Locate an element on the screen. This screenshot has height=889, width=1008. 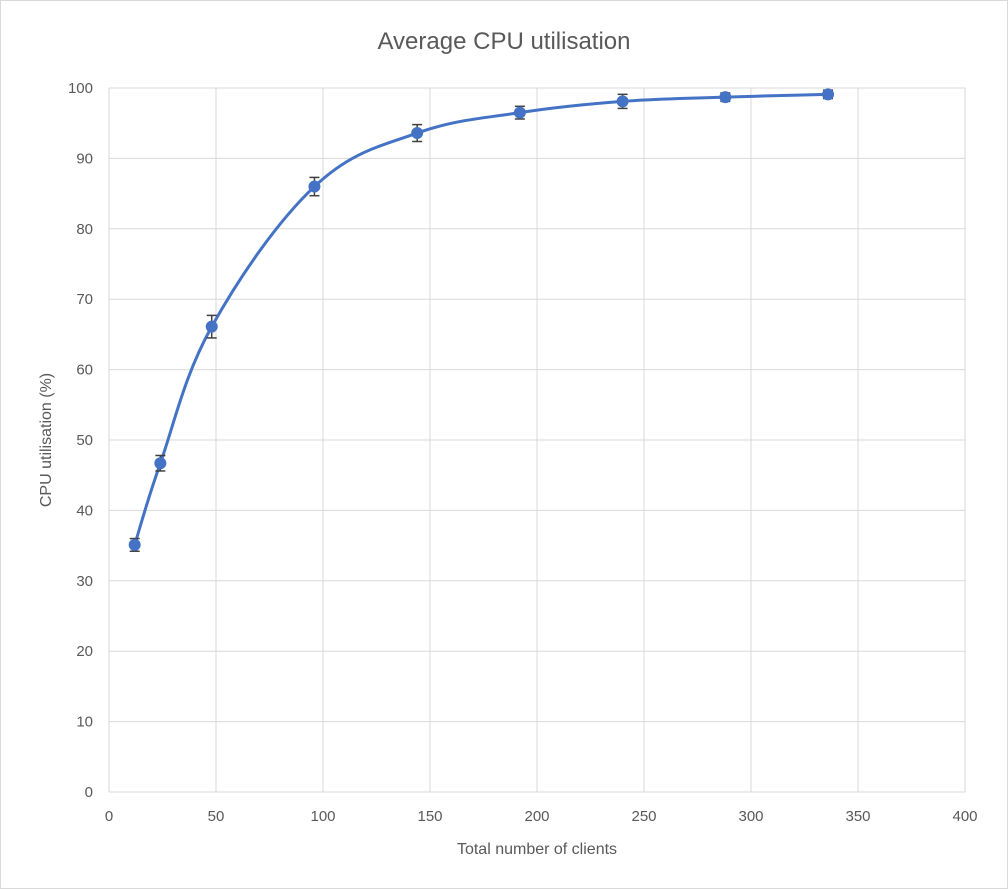
y-tick-label: 90 is located at coordinates (84, 158).